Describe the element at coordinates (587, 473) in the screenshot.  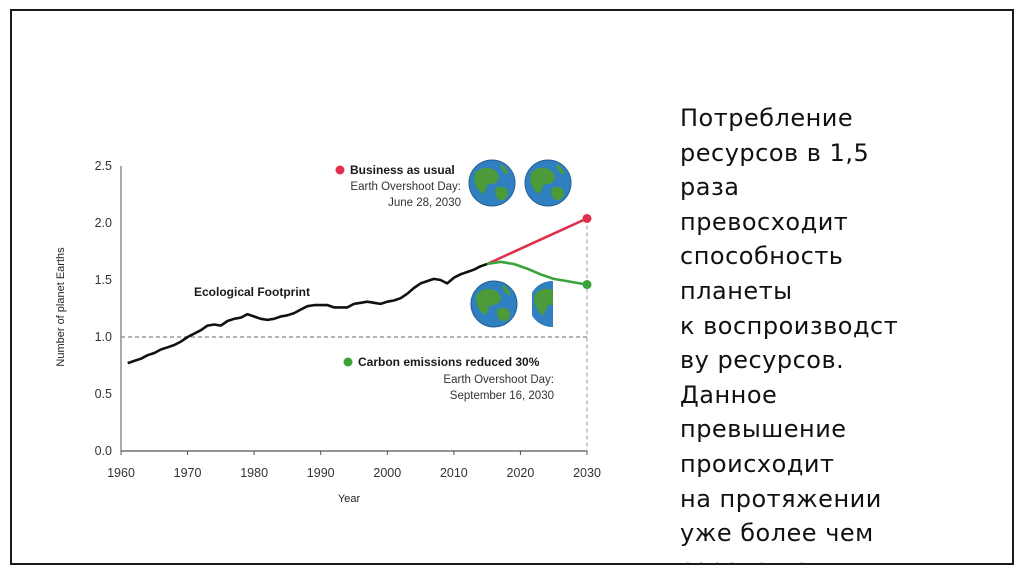
I see `x-tick-label: 2030` at that location.